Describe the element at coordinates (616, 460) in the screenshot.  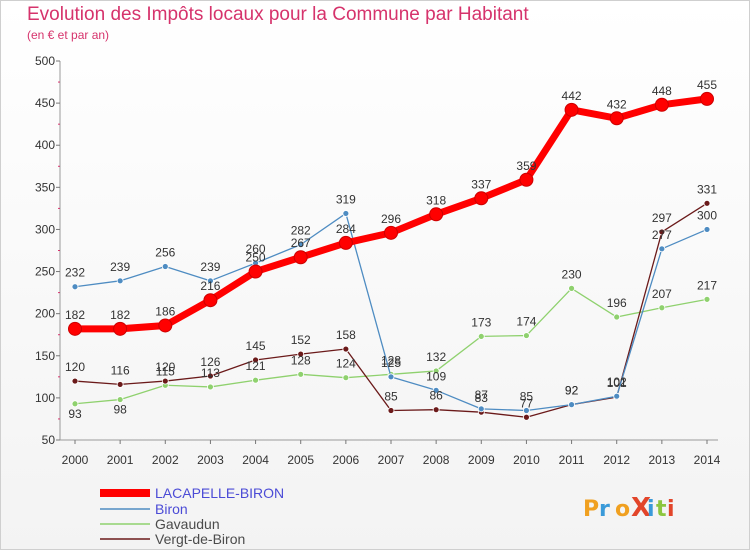
I see `x-tick-label: 2012` at that location.